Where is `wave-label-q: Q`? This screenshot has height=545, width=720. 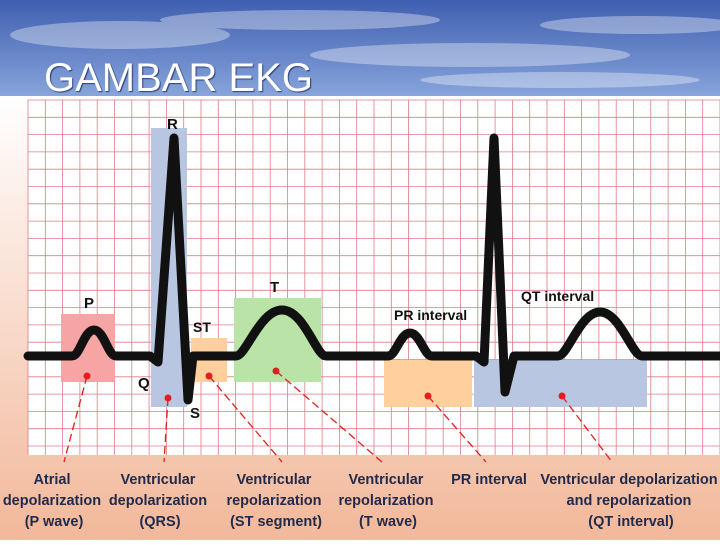
wave-label-q: Q is located at coordinates (144, 383).